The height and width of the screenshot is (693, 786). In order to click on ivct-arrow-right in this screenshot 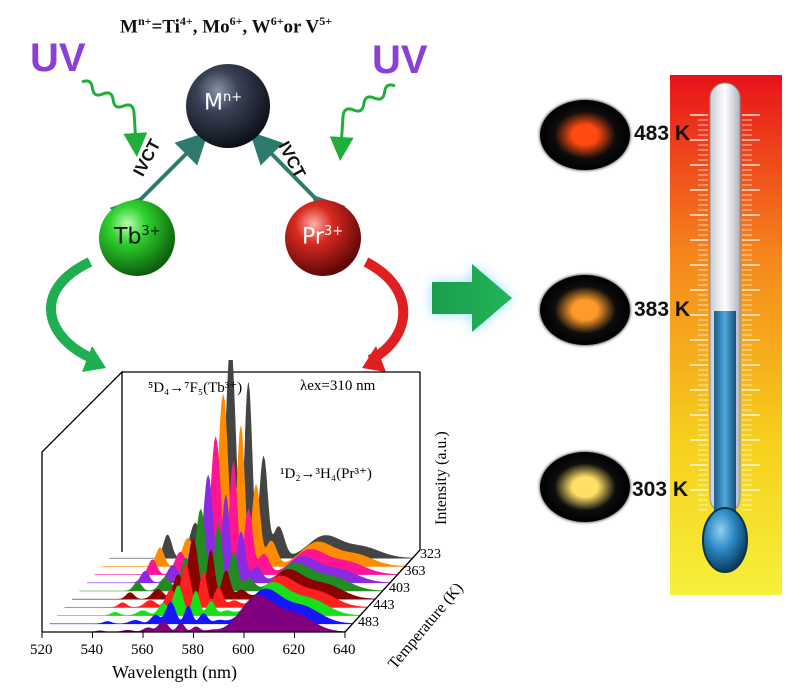, I will do `click(297, 180)`.